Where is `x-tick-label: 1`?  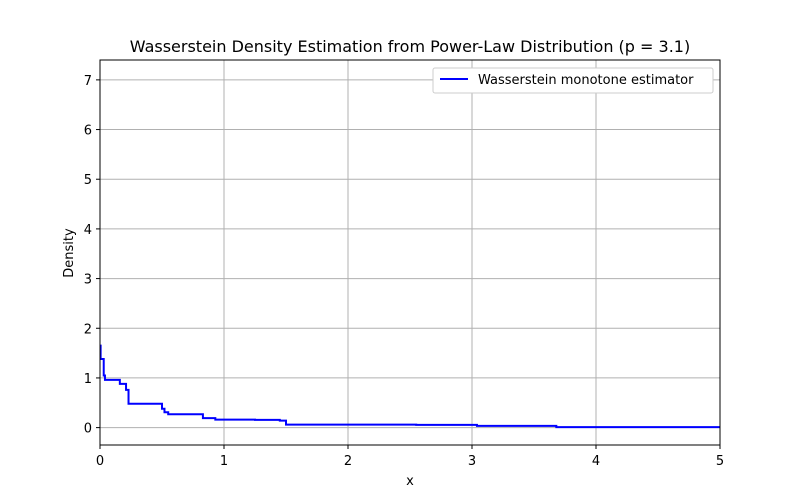
x-tick-label: 1 is located at coordinates (224, 461).